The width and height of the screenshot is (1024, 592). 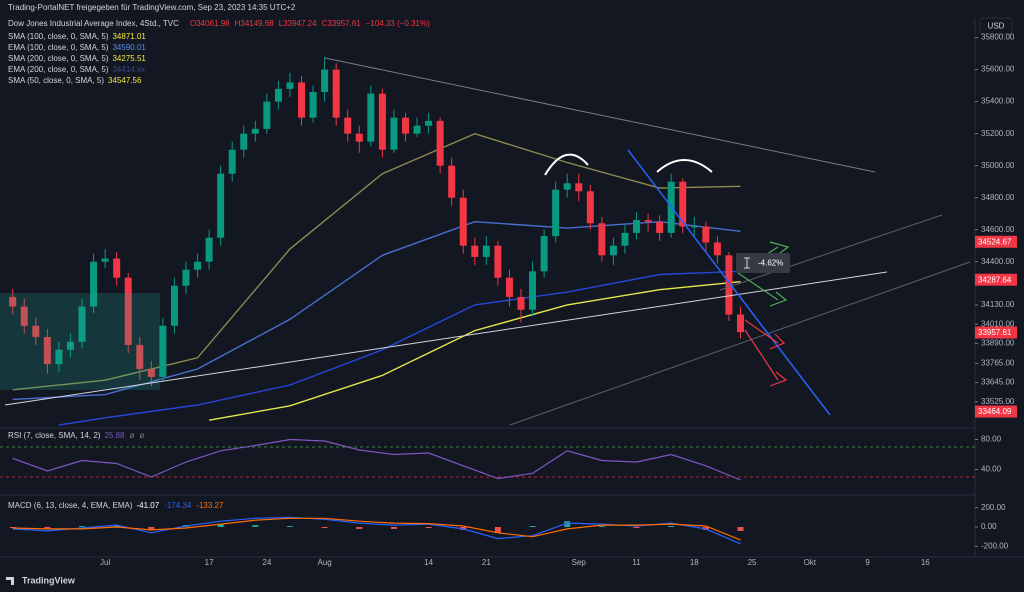 I want to click on x-tick-label: 16, so click(x=925, y=562).